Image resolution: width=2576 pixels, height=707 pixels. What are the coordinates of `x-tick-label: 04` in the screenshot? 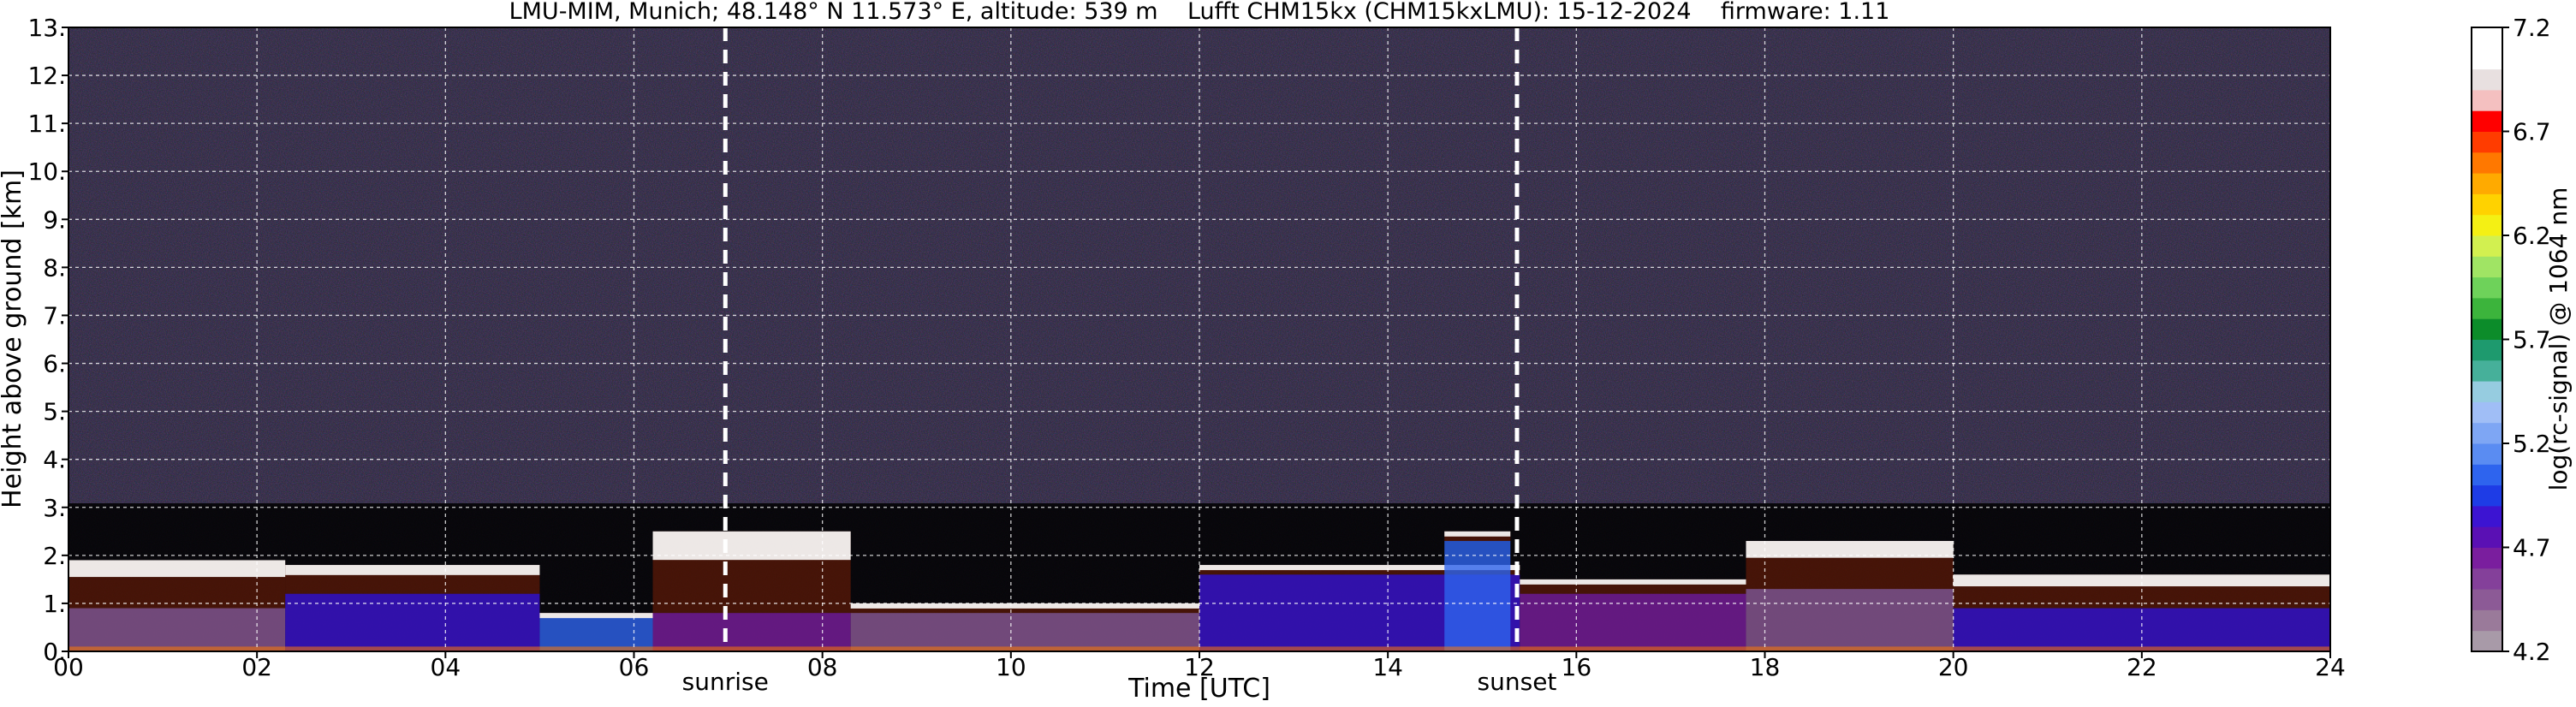 It's located at (446, 667).